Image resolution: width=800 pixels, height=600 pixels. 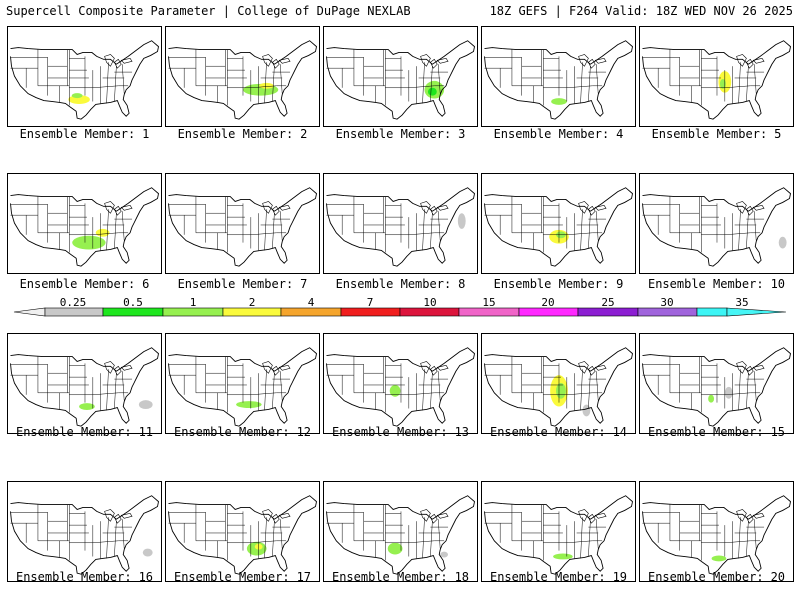 What do you see at coordinates (620, 432) in the screenshot?
I see `member-number: 14` at bounding box center [620, 432].